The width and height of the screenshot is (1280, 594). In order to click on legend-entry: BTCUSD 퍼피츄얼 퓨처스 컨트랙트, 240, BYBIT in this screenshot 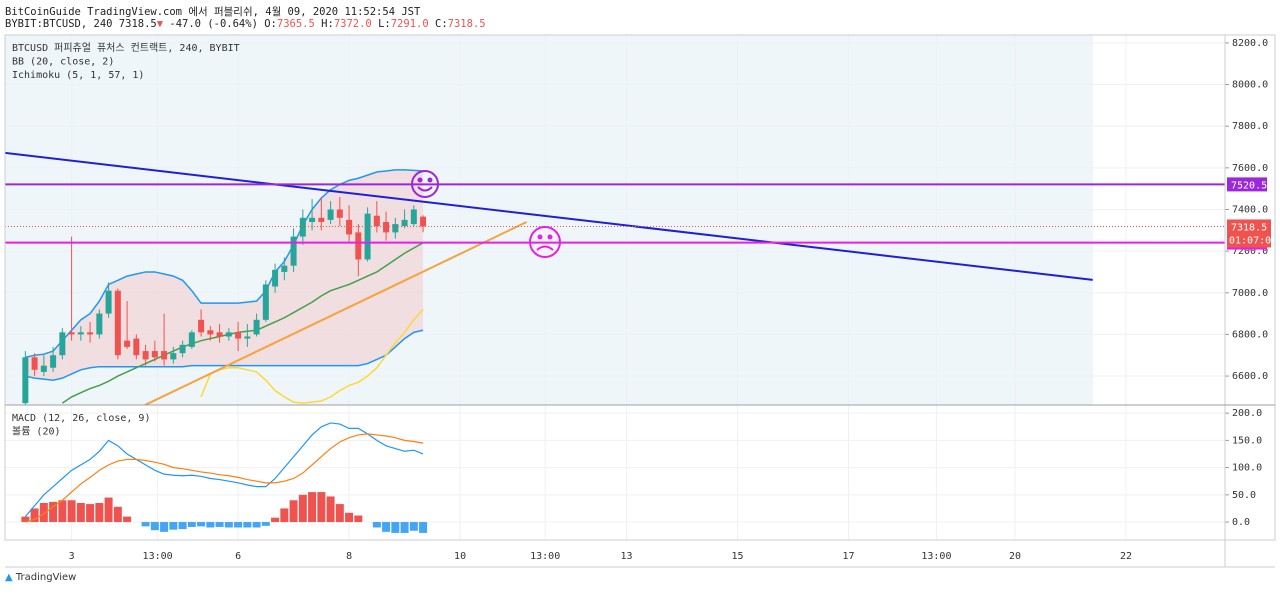, I will do `click(126, 48)`.